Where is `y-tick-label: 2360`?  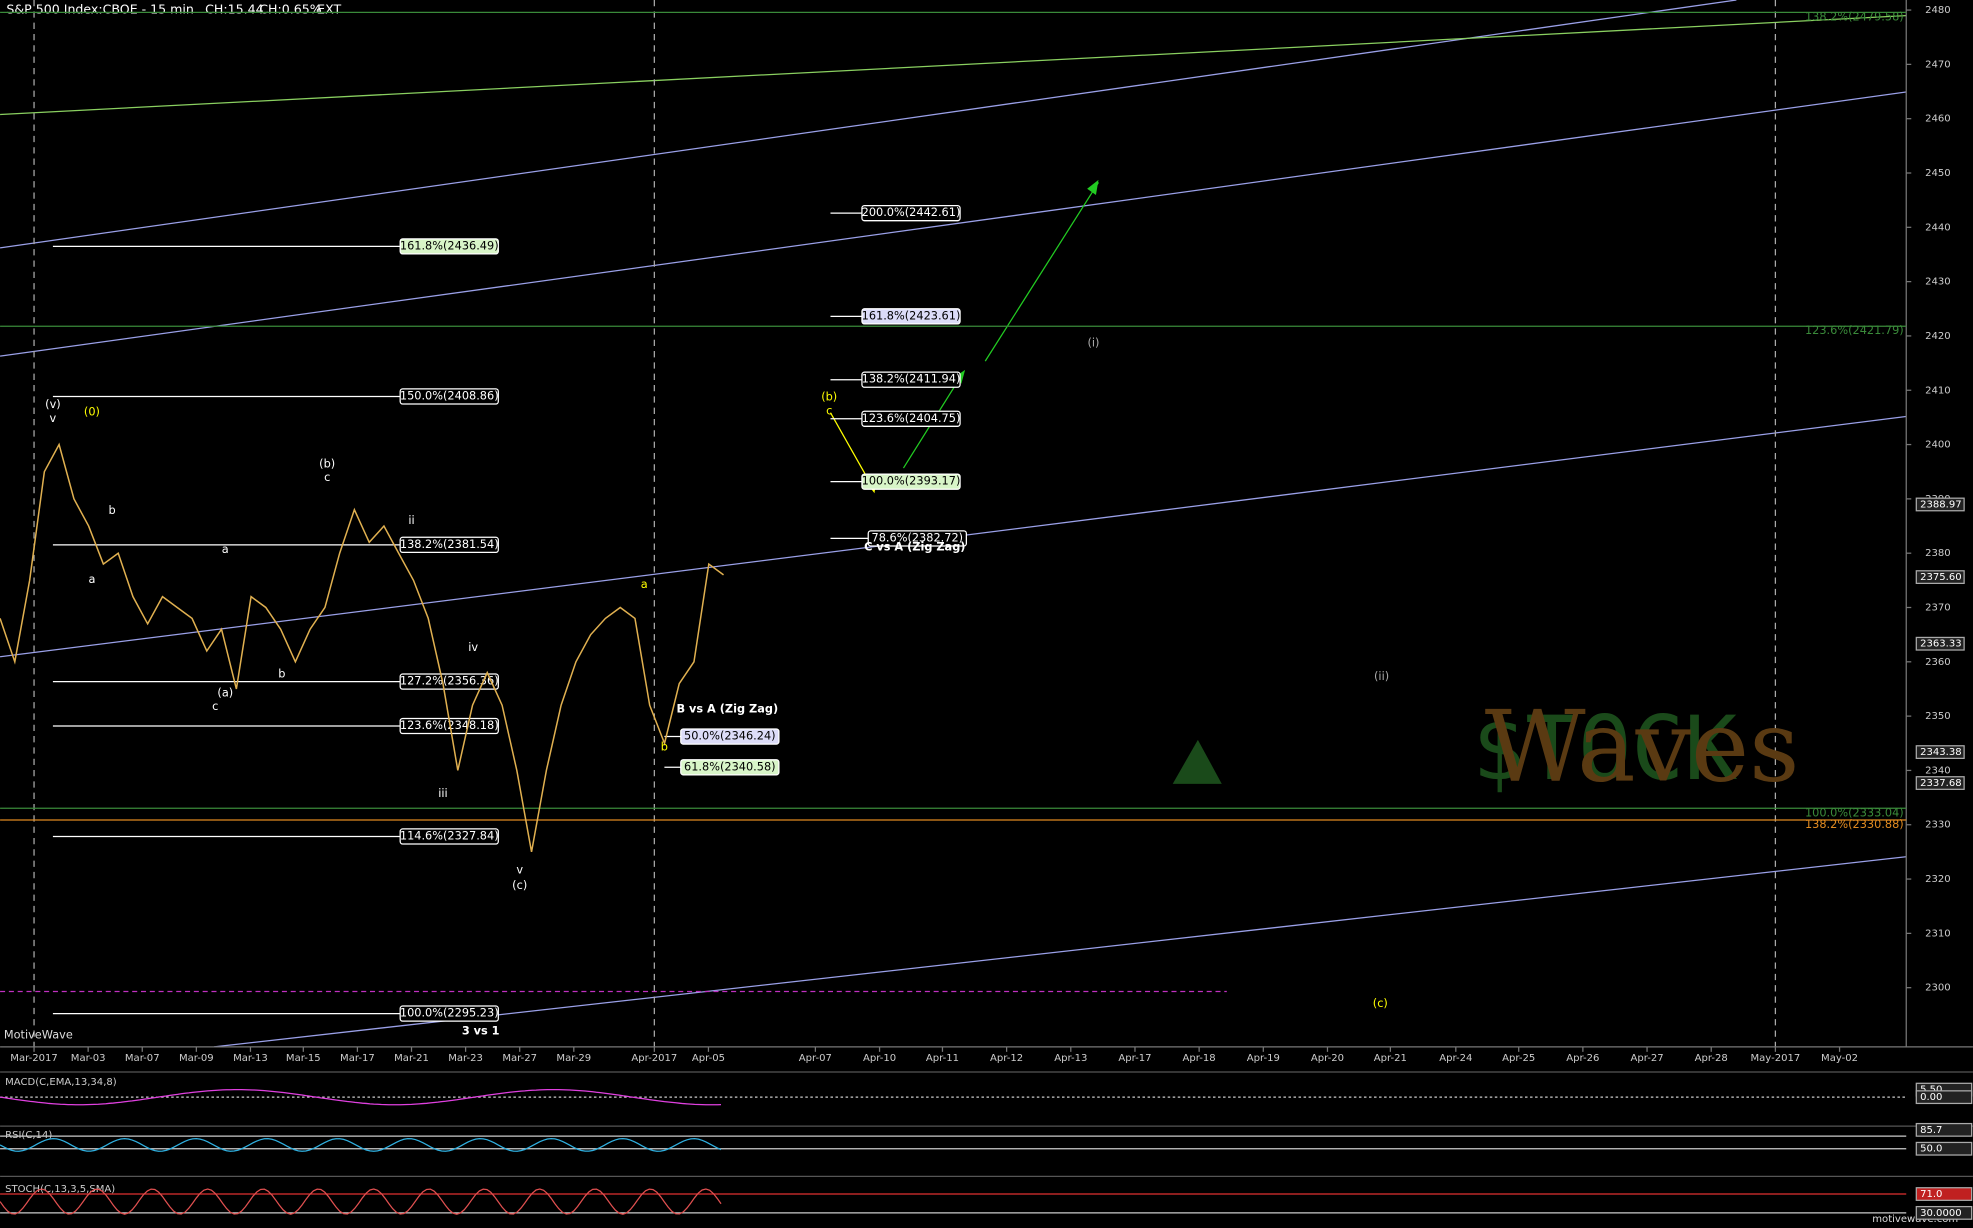 y-tick-label: 2360 is located at coordinates (1938, 662).